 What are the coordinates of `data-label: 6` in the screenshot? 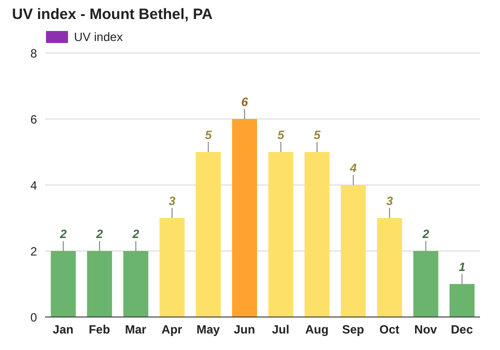 It's located at (244, 102).